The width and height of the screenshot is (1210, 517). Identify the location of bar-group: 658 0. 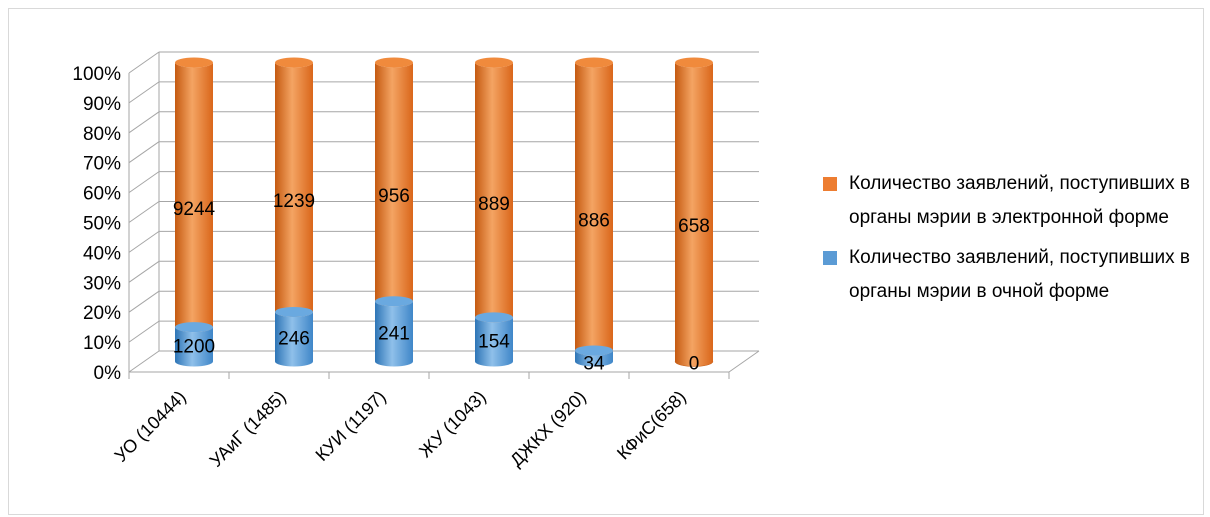
(694, 216).